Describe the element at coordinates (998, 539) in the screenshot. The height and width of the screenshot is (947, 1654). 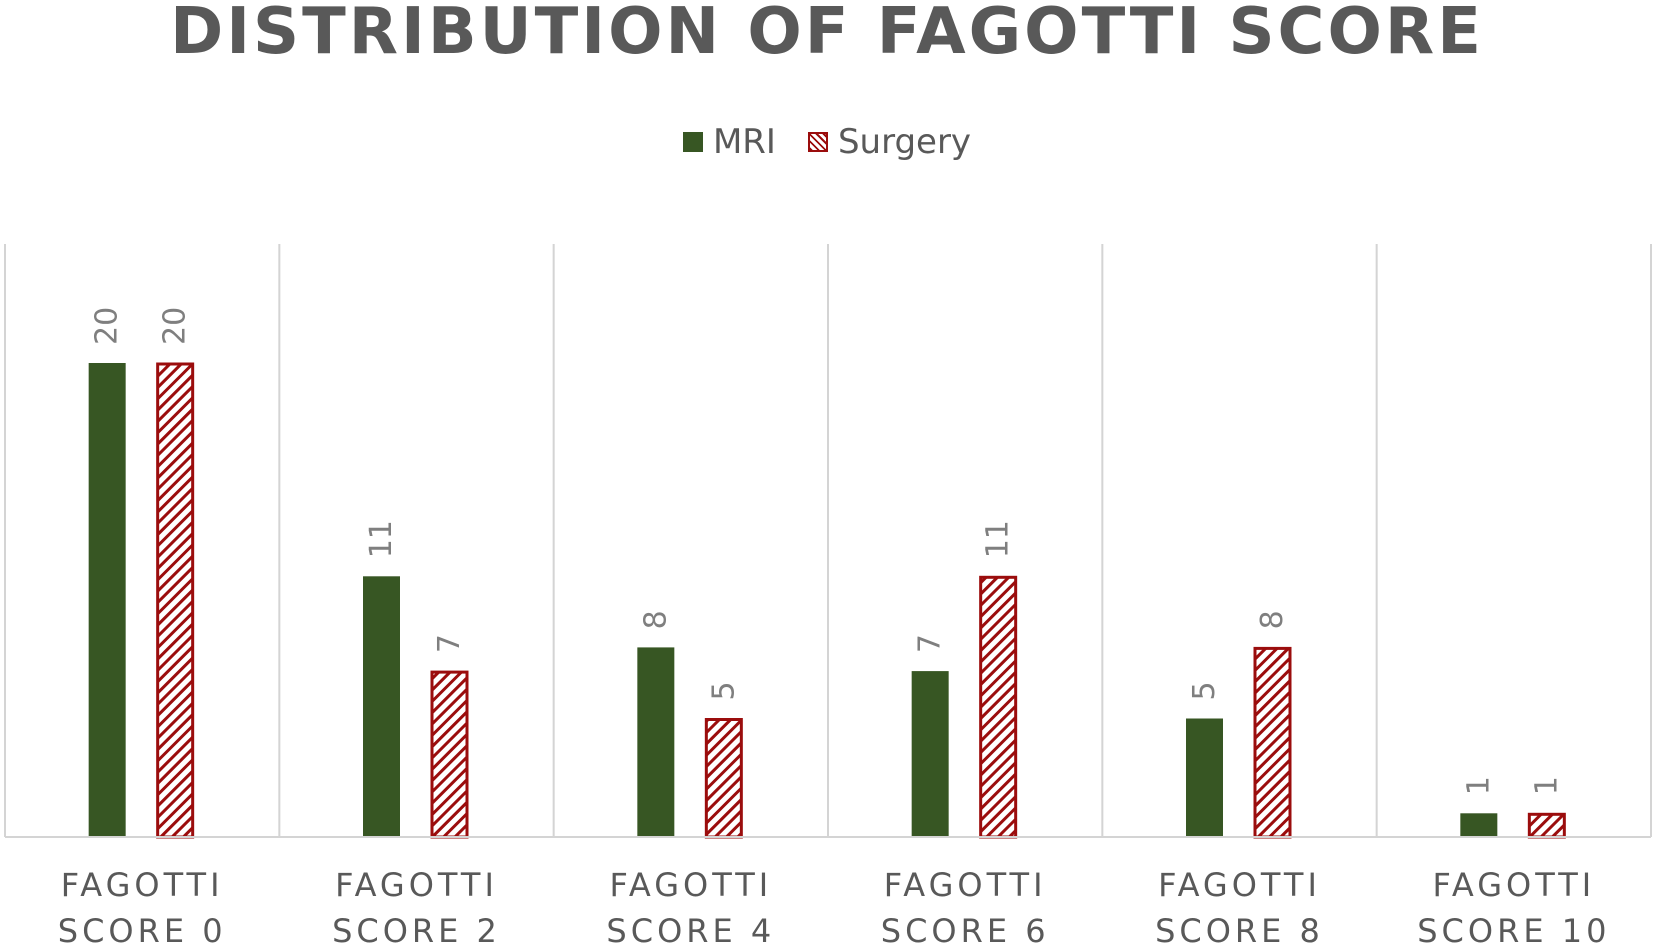
I see `data-label-surgery: 11` at that location.